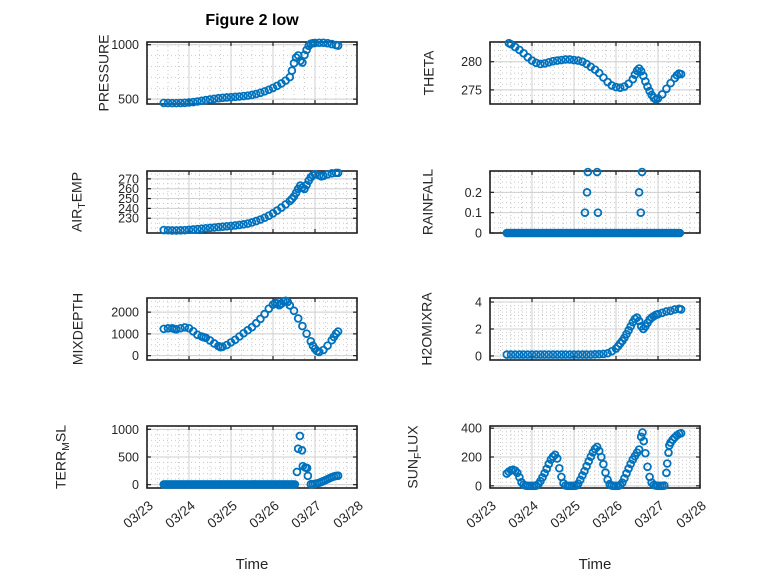  I want to click on ytick-label: 2, so click(478, 330).